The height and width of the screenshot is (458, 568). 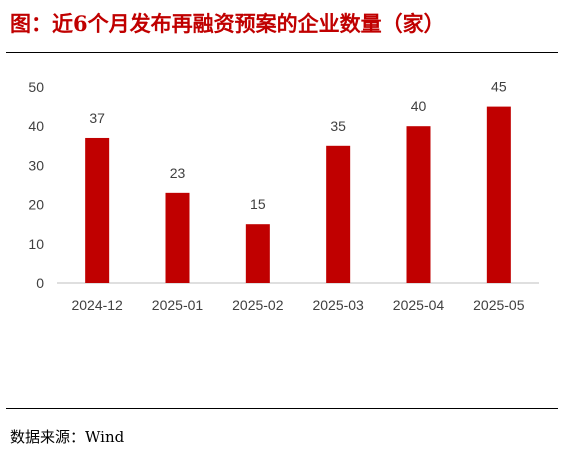 What do you see at coordinates (419, 106) in the screenshot?
I see `data-label: 40` at bounding box center [419, 106].